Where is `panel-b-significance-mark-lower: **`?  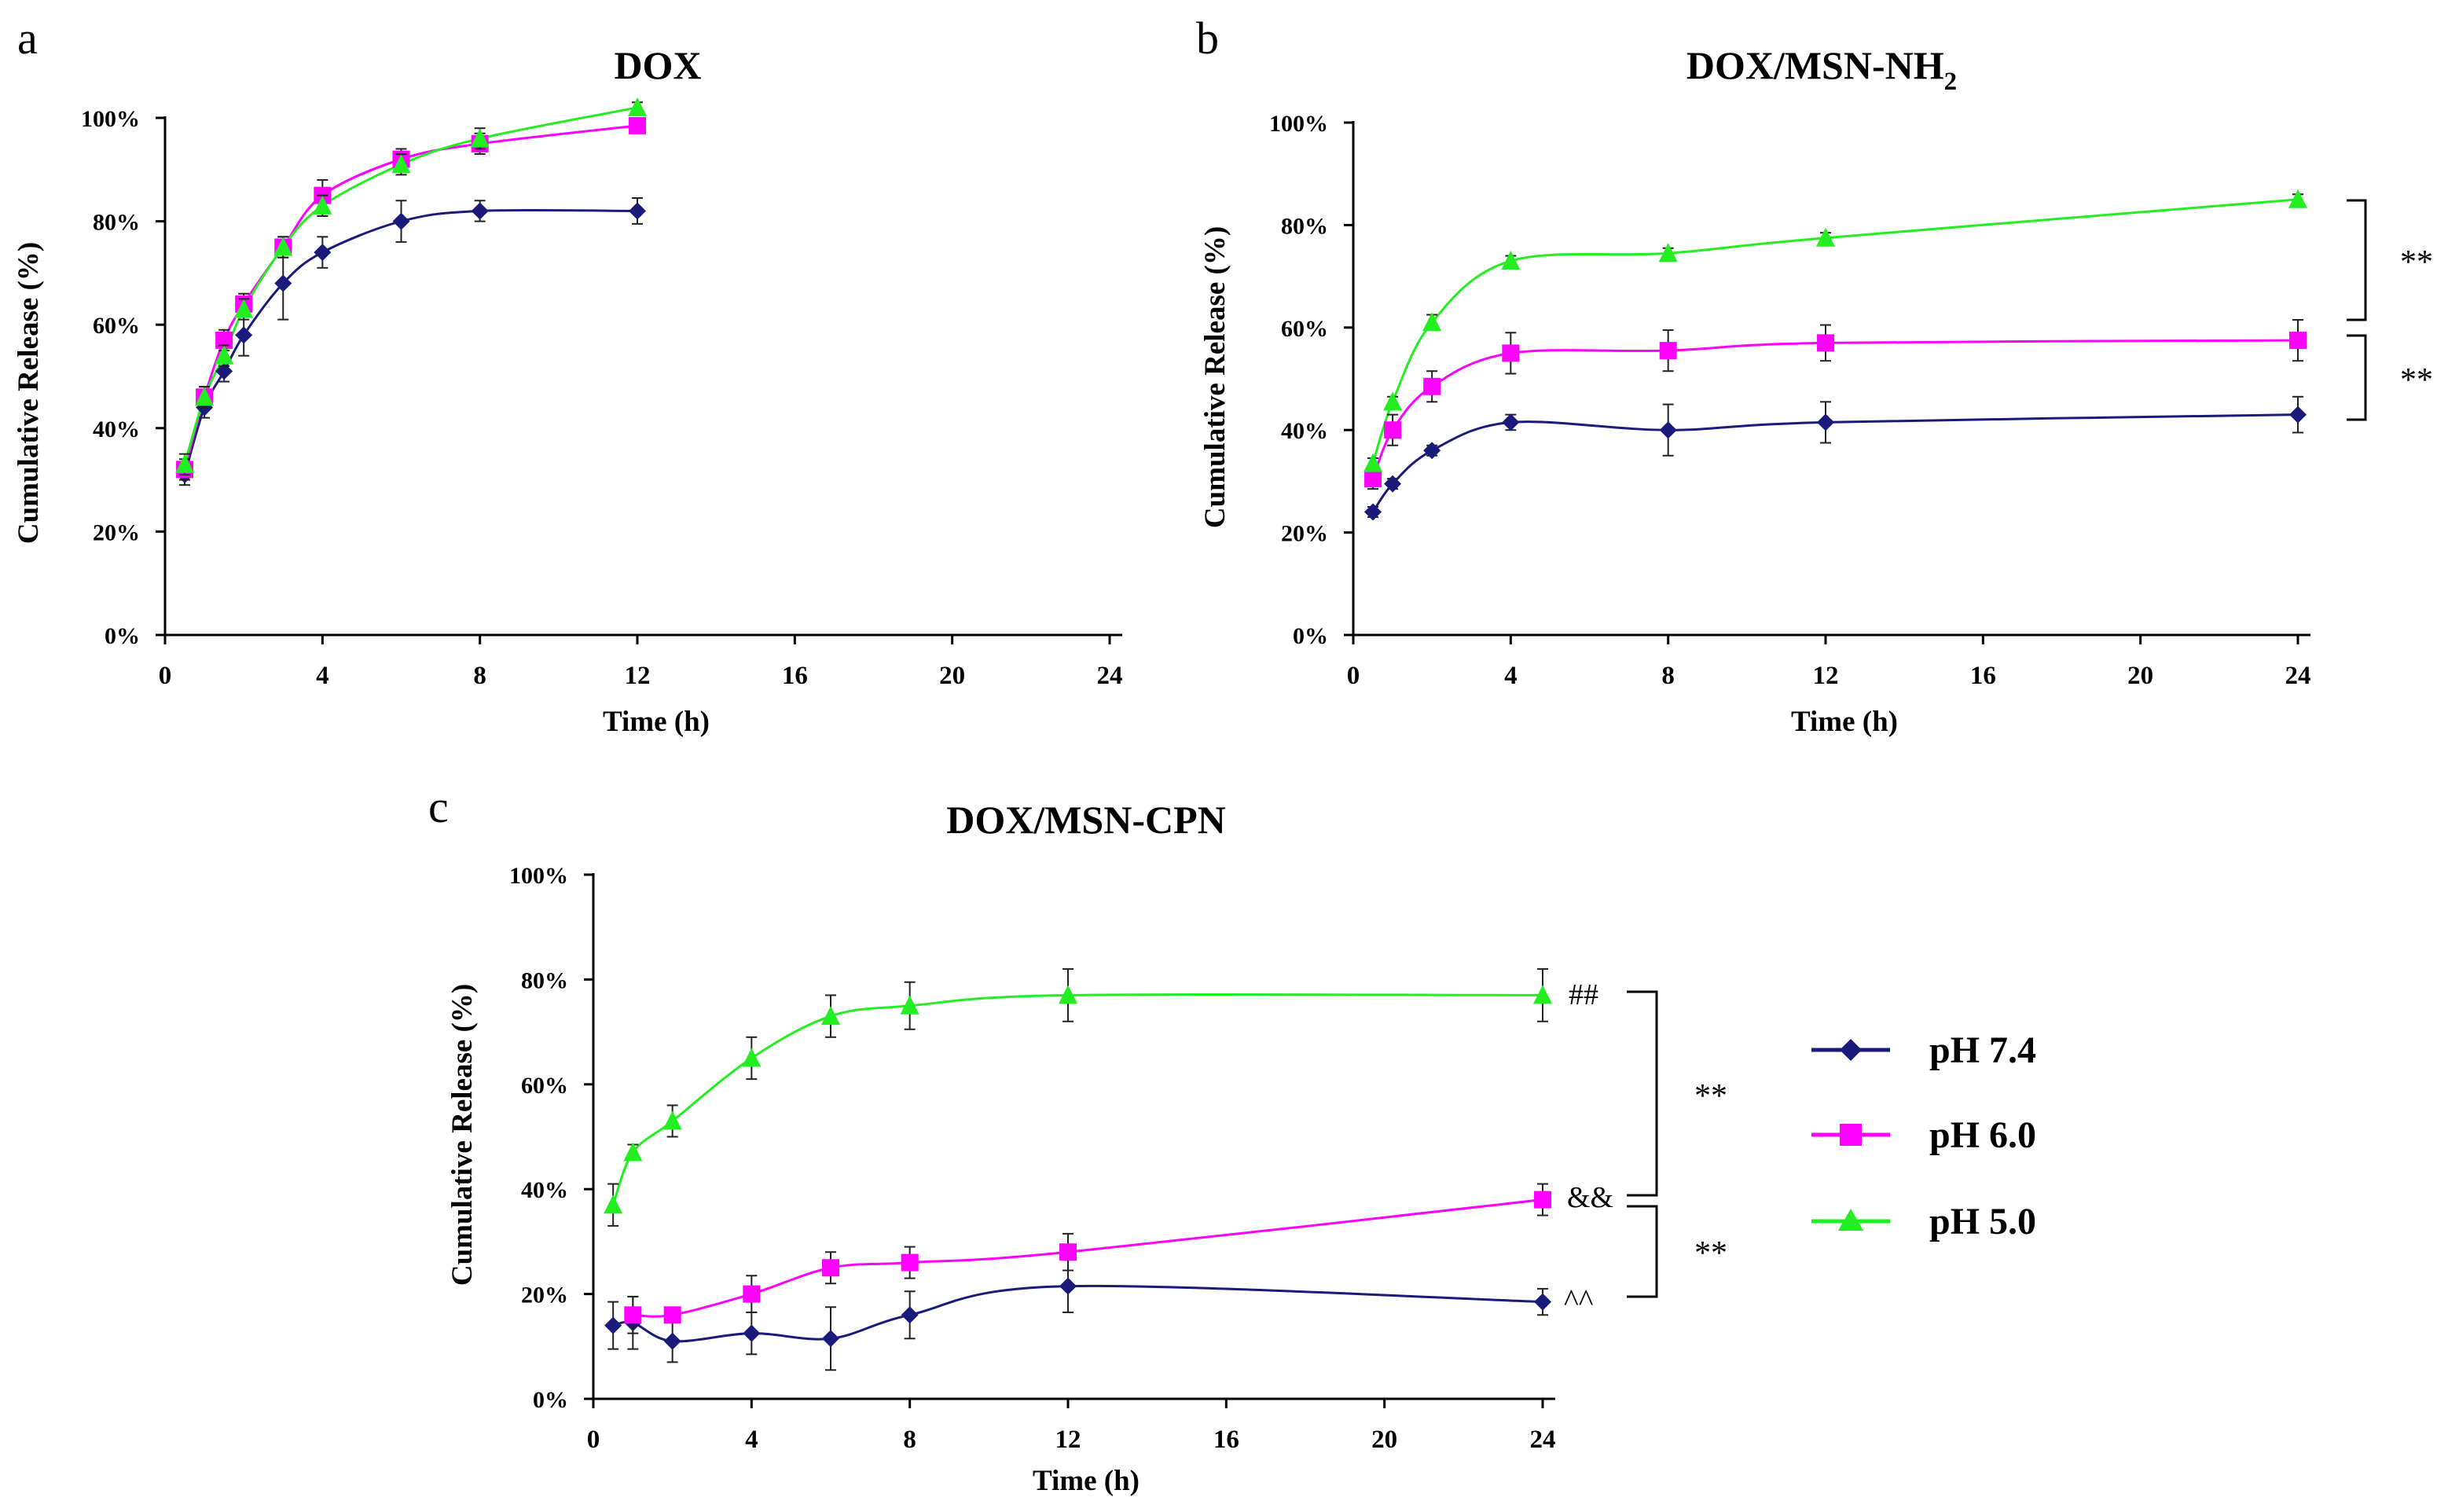 panel-b-significance-mark-lower: ** is located at coordinates (2416, 380).